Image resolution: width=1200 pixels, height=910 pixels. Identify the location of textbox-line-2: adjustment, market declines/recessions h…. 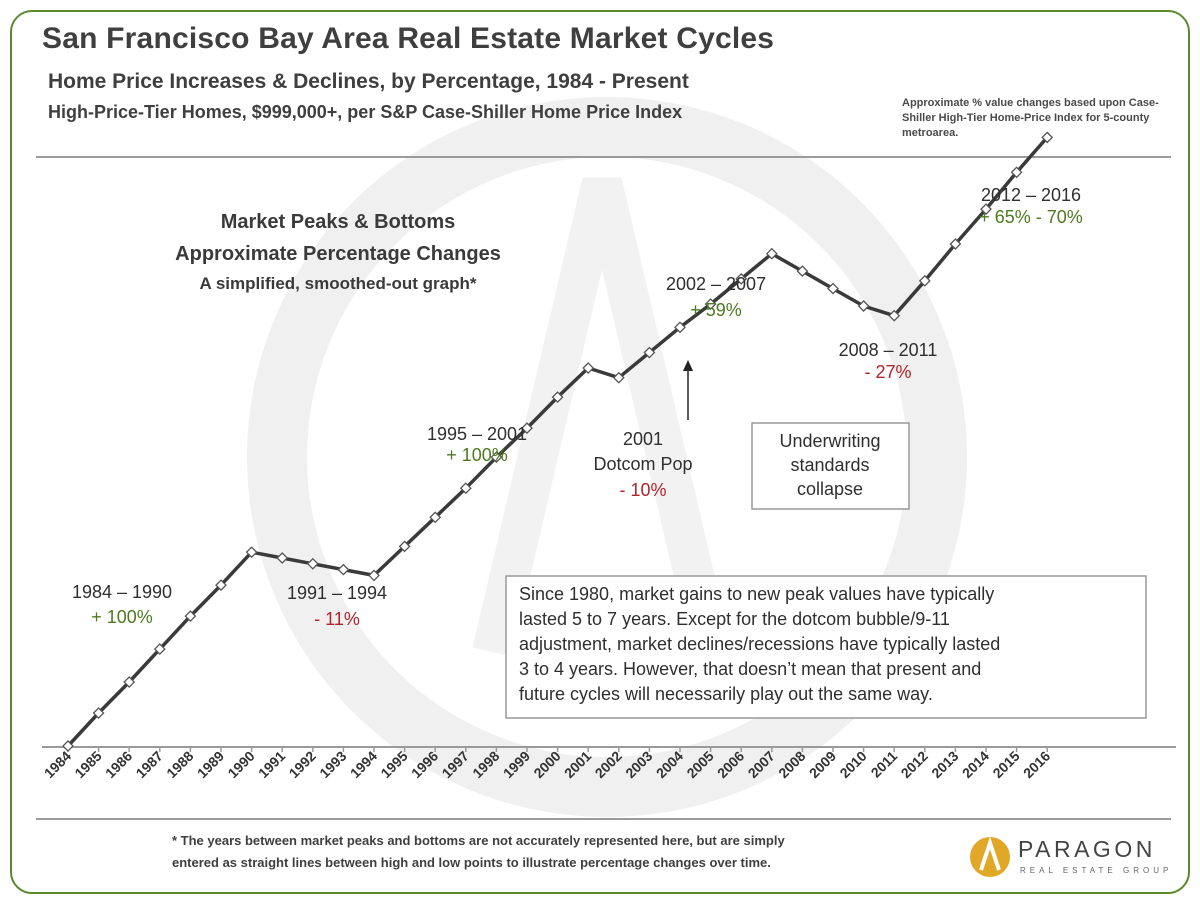
(759, 644).